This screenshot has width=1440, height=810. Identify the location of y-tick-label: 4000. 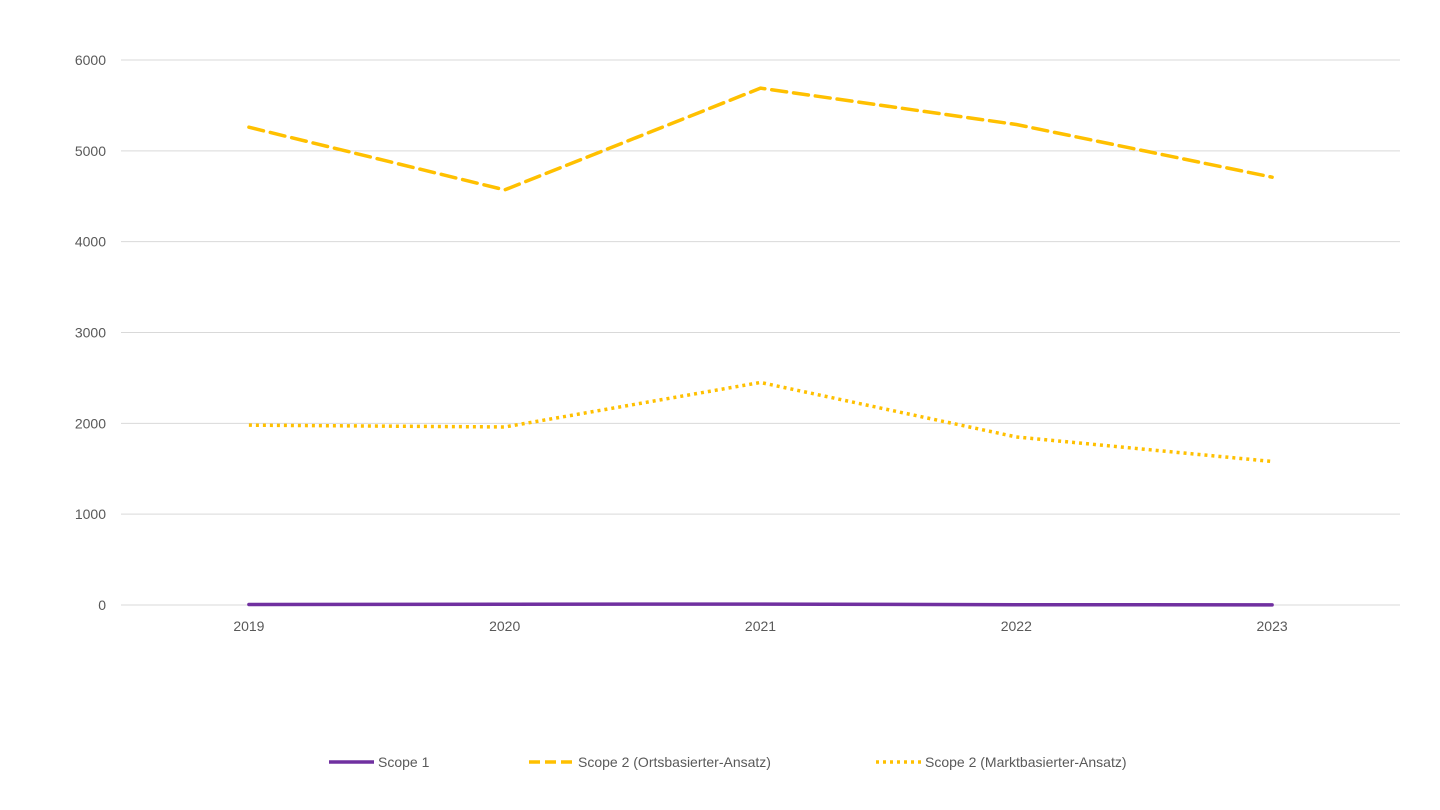
(90, 242).